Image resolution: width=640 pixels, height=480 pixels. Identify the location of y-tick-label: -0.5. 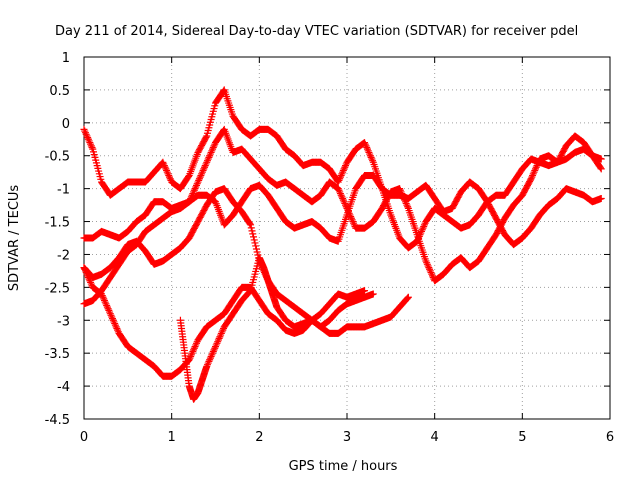
(57, 157).